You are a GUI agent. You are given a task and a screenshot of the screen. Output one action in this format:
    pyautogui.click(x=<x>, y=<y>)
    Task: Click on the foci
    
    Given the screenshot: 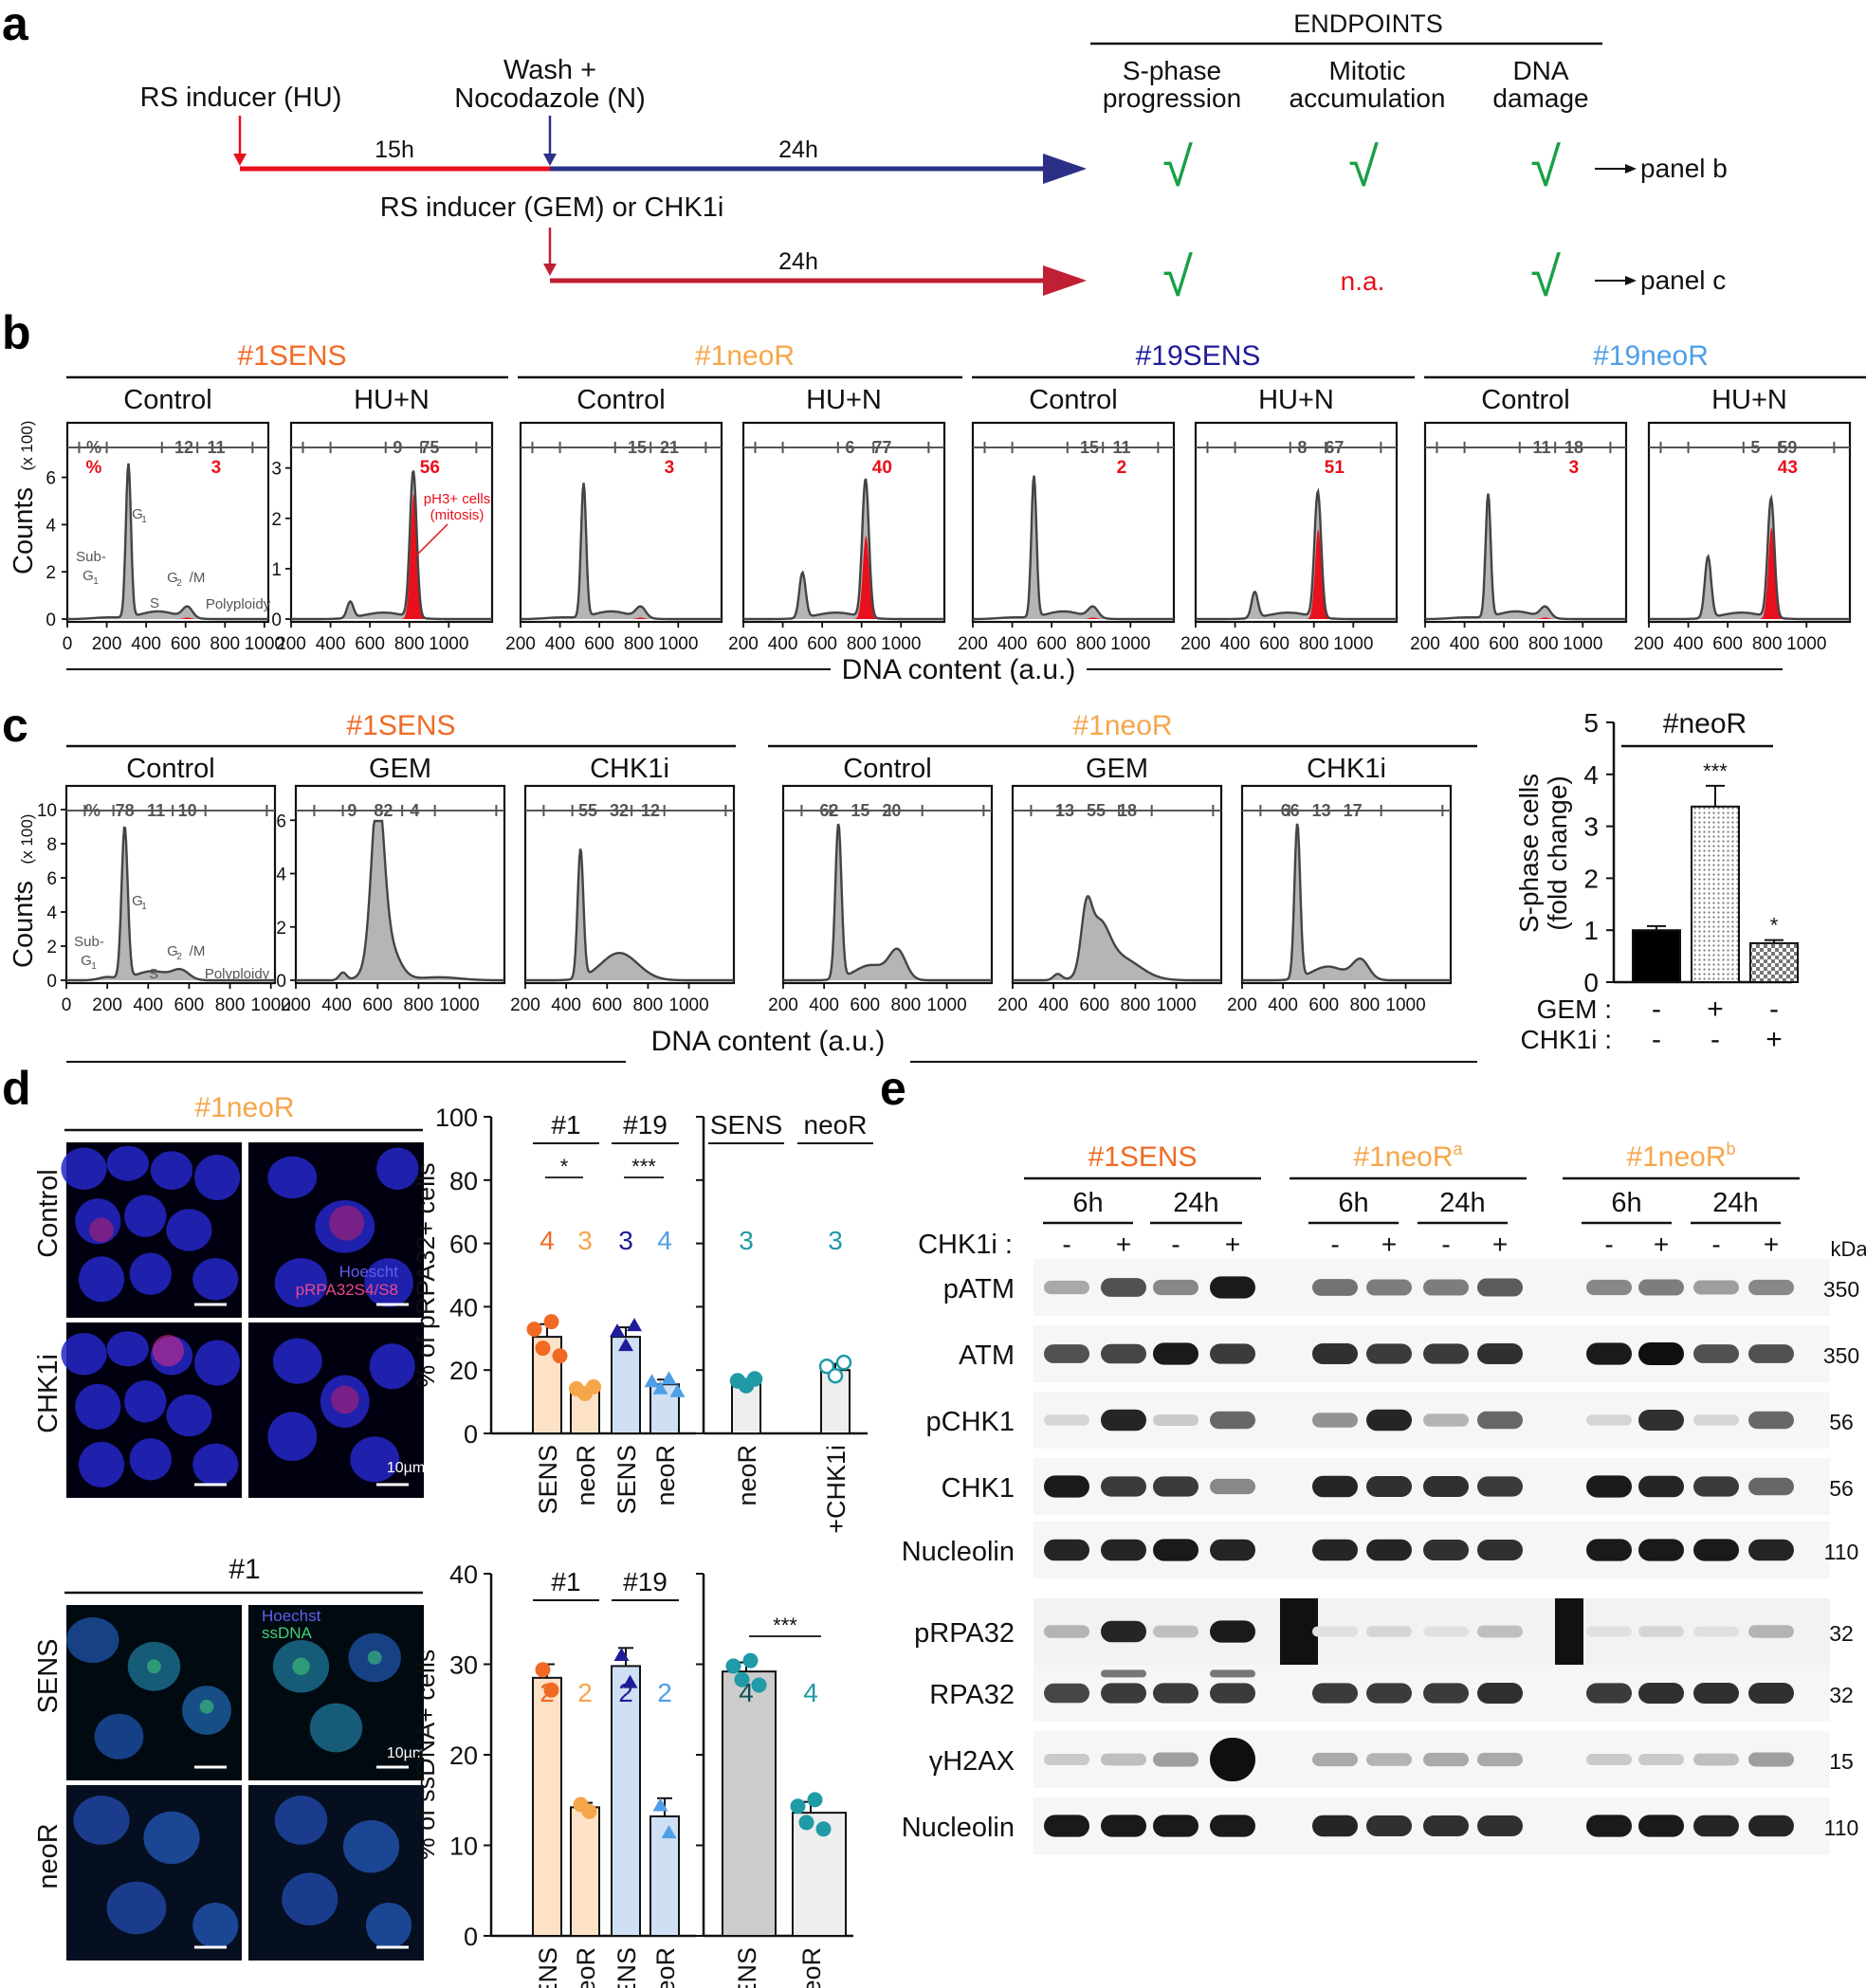 What is the action you would take?
    pyautogui.click(x=344, y=1399)
    